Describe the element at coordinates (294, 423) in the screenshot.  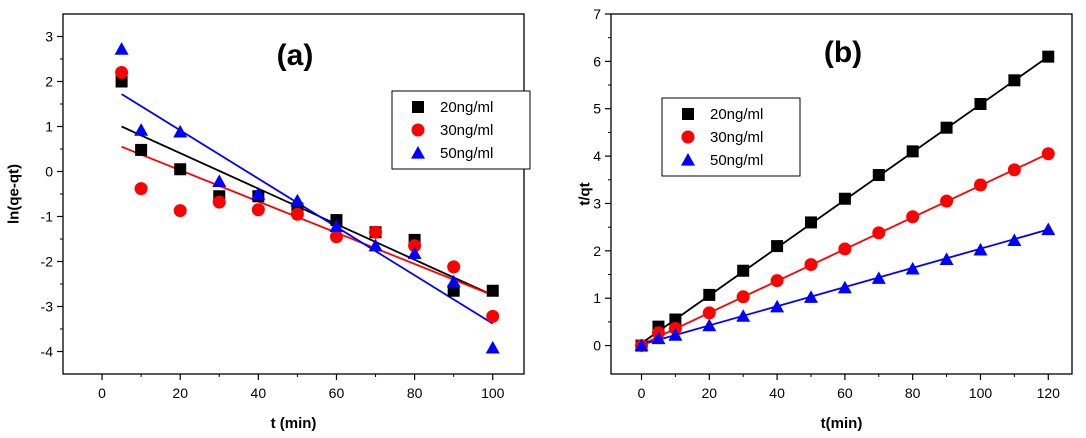
I see `x-axis-title: t (min)` at that location.